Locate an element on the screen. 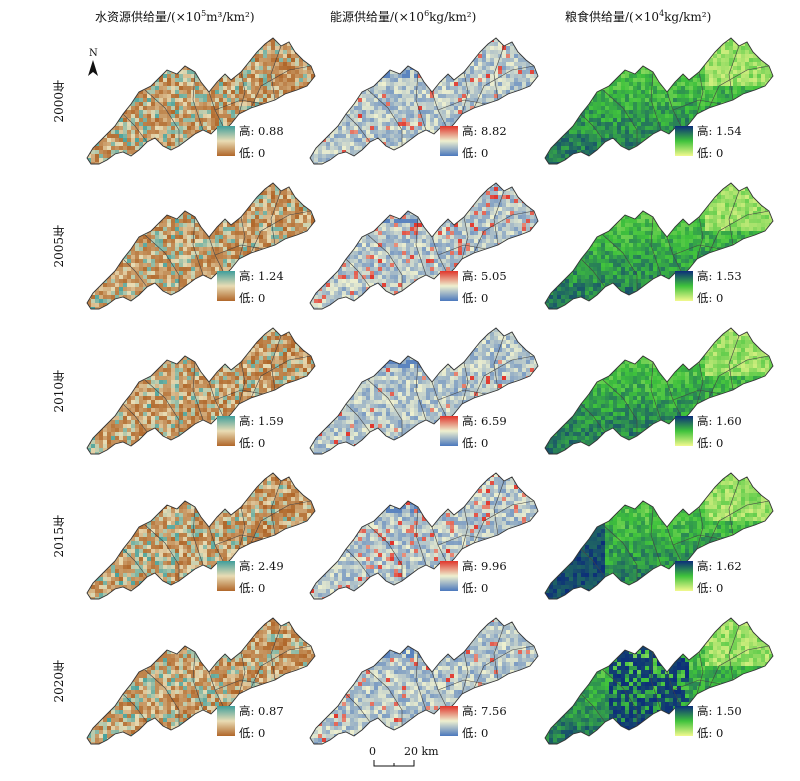 Image resolution: width=800 pixels, height=781 pixels. legend-high-2-1: 高: 6.59 is located at coordinates (484, 421).